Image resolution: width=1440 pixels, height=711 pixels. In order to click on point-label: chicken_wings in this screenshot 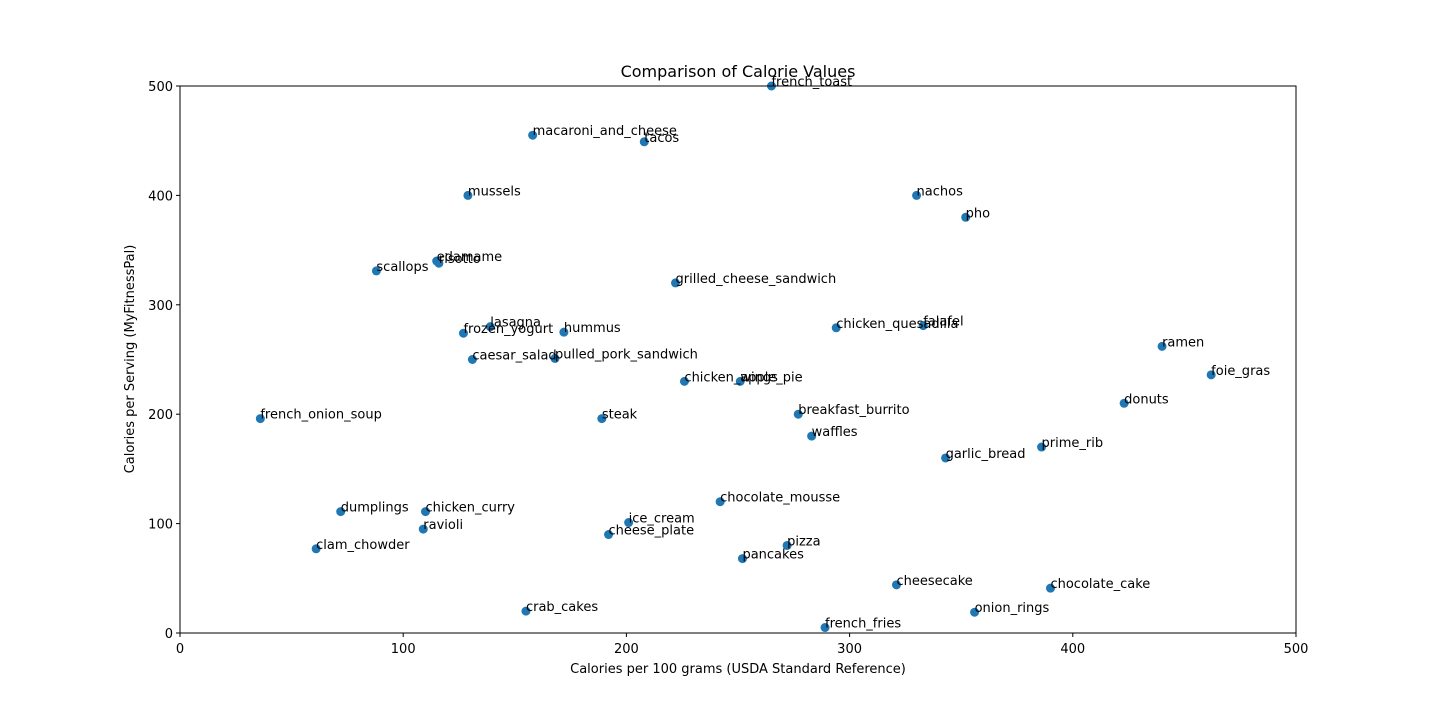, I will do `click(731, 377)`.